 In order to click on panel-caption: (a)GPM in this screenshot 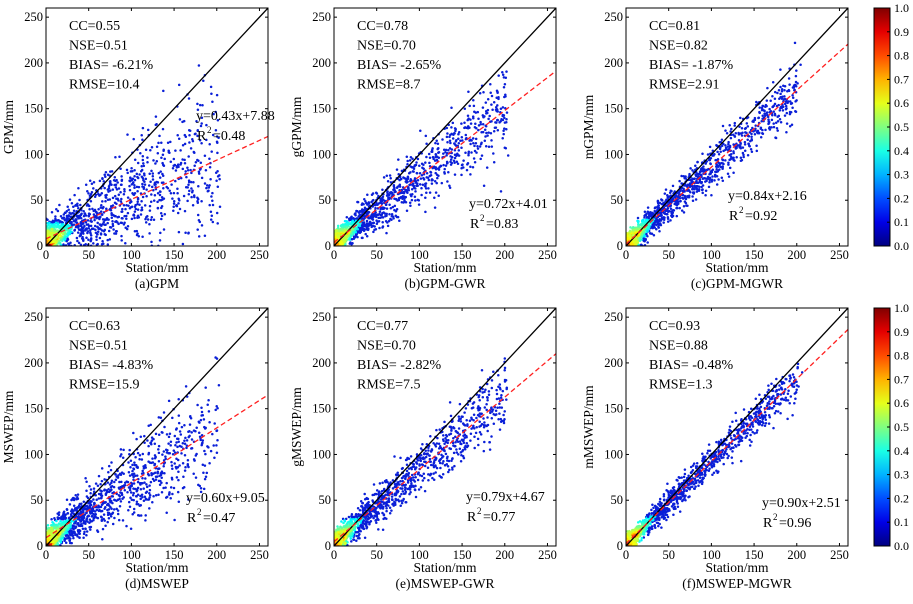, I will do `click(157, 283)`.